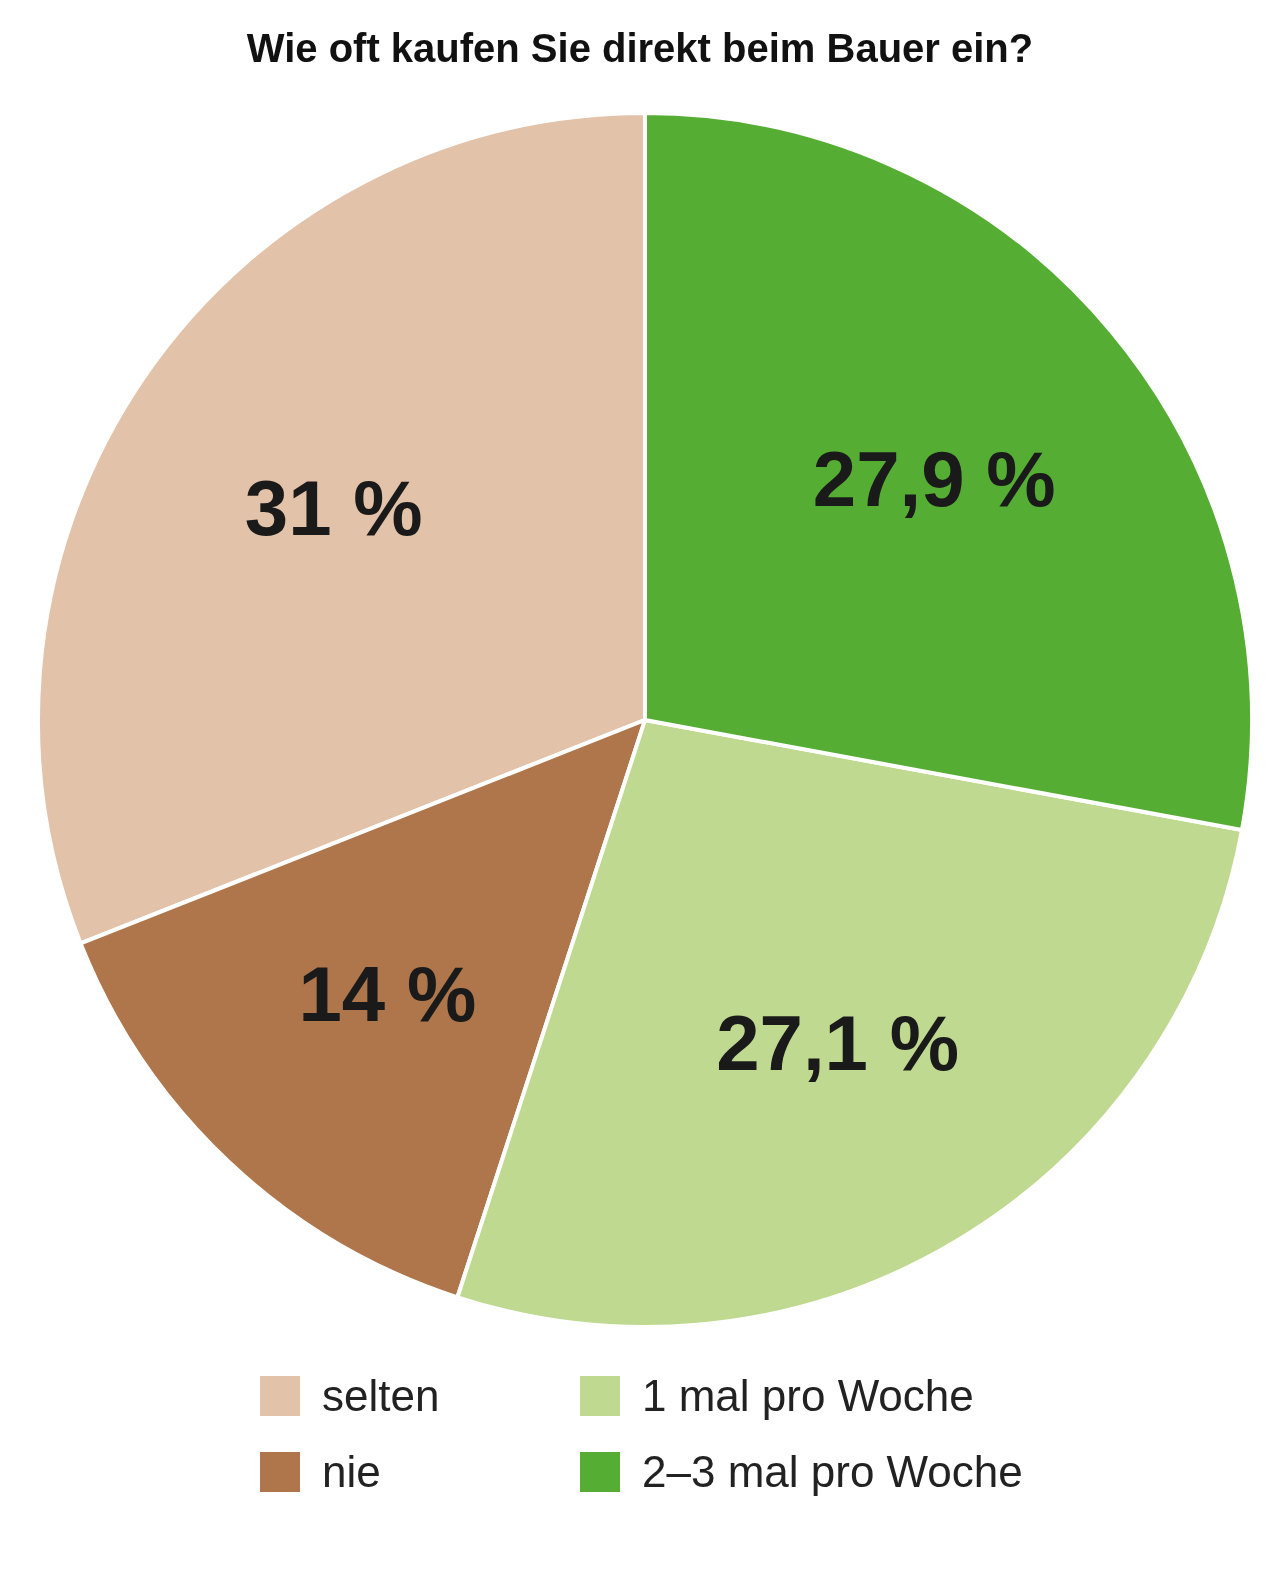 The width and height of the screenshot is (1280, 1571). Describe the element at coordinates (351, 1472) in the screenshot. I see `legend-label: nie` at that location.